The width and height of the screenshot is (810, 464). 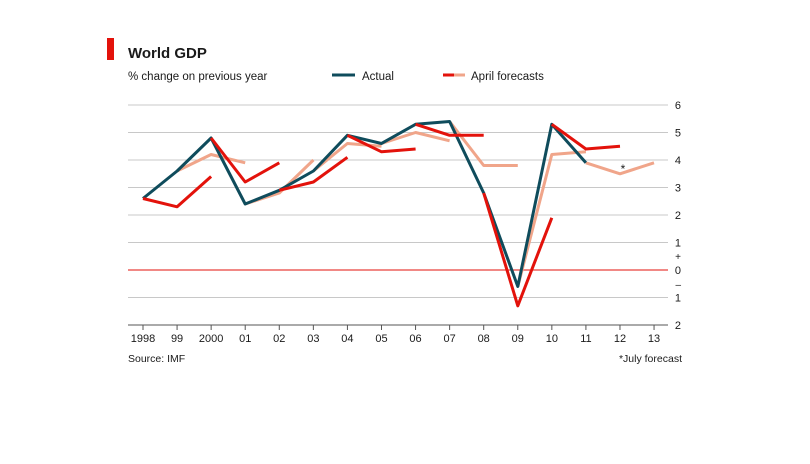 I want to click on x-axis: 1998 99 2000 01 02 03 04 05 06 07 08 09 10 11 12 13, so click(x=395, y=335).